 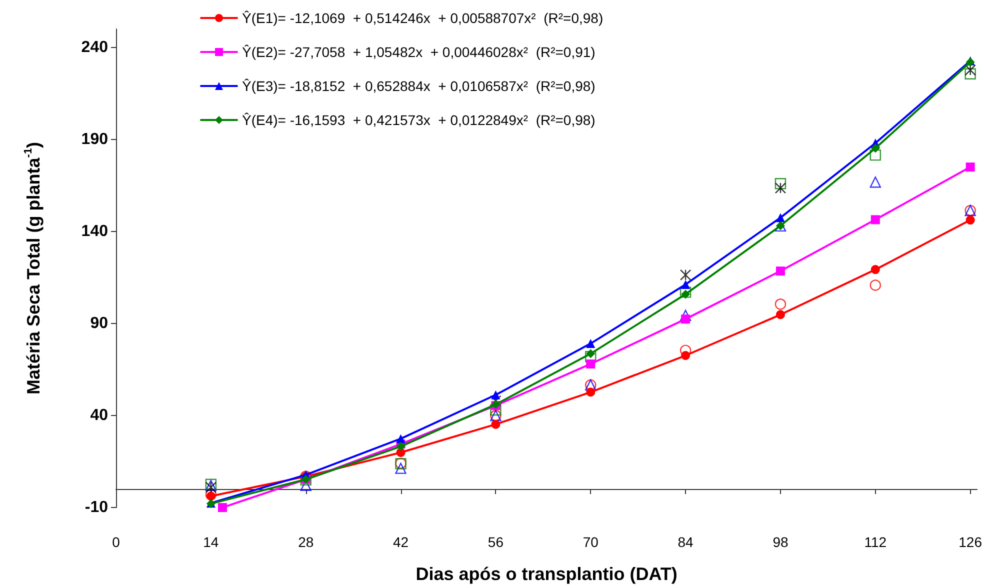 I want to click on x-tick-label: 98, so click(x=780, y=542).